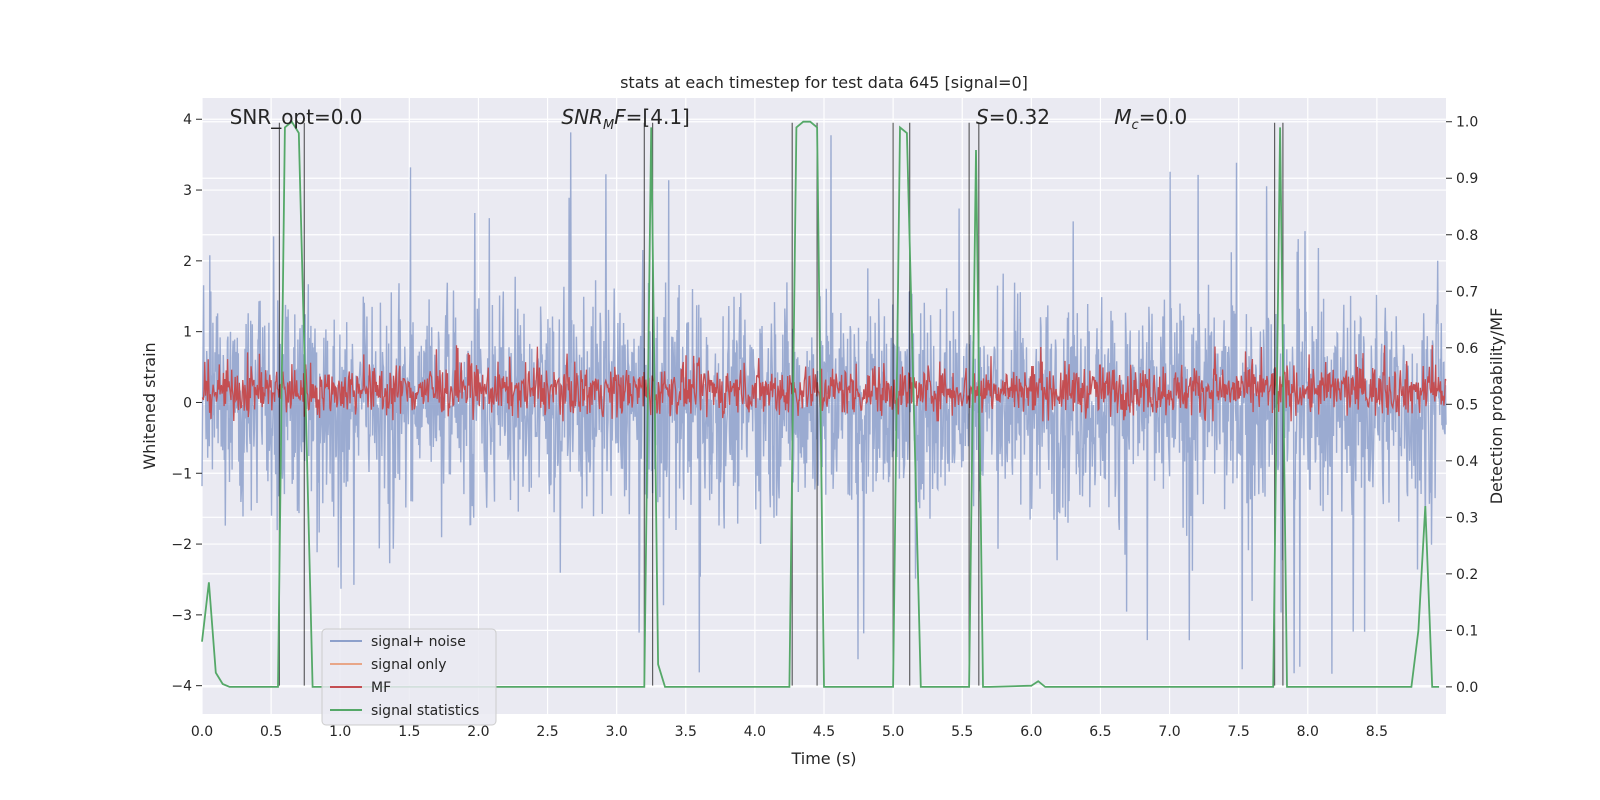 This screenshot has width=1600, height=800. What do you see at coordinates (381, 688) in the screenshot?
I see `legend-label-mf: MF` at bounding box center [381, 688].